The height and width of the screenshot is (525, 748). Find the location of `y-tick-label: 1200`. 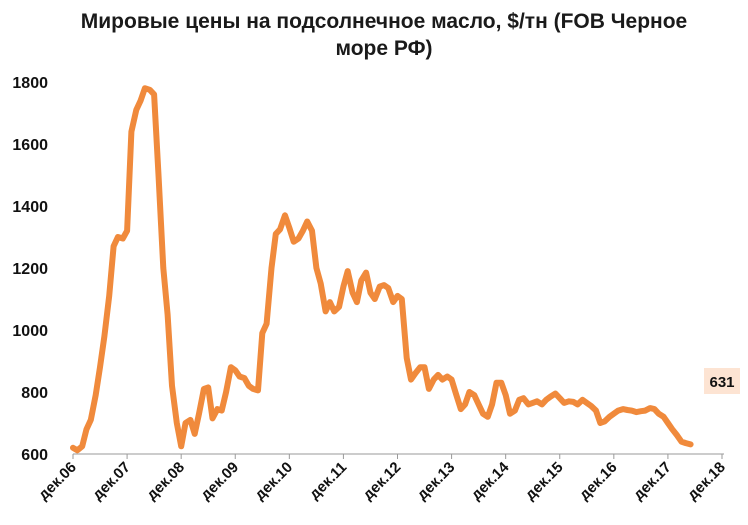

y-tick-label: 1200 is located at coordinates (30, 269).